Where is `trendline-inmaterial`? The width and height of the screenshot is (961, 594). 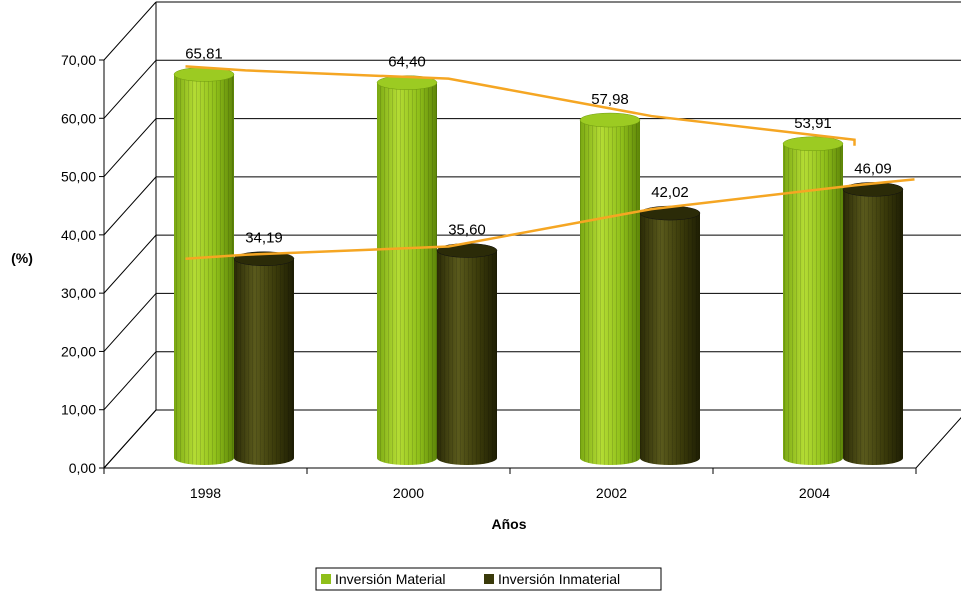 trendline-inmaterial is located at coordinates (550, 219).